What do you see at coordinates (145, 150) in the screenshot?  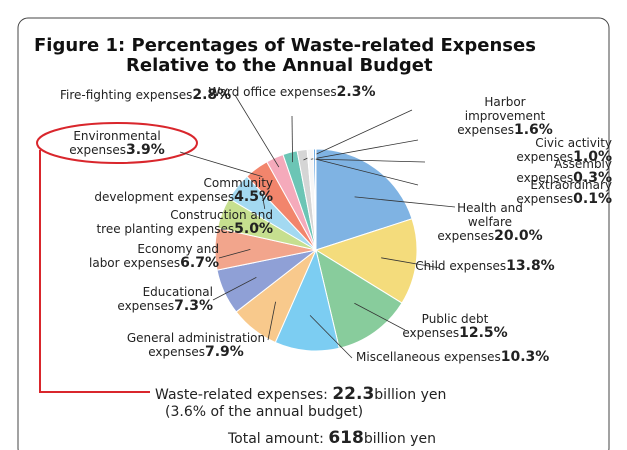 I see `value-label: 3.9%` at bounding box center [145, 150].